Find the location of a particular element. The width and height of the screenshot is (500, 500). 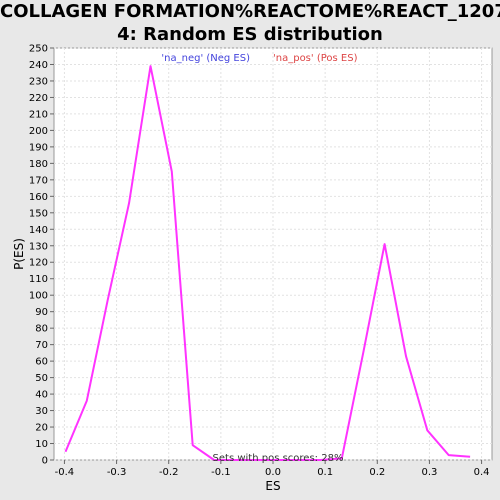

y-tick-label: 10 is located at coordinates (41, 444).